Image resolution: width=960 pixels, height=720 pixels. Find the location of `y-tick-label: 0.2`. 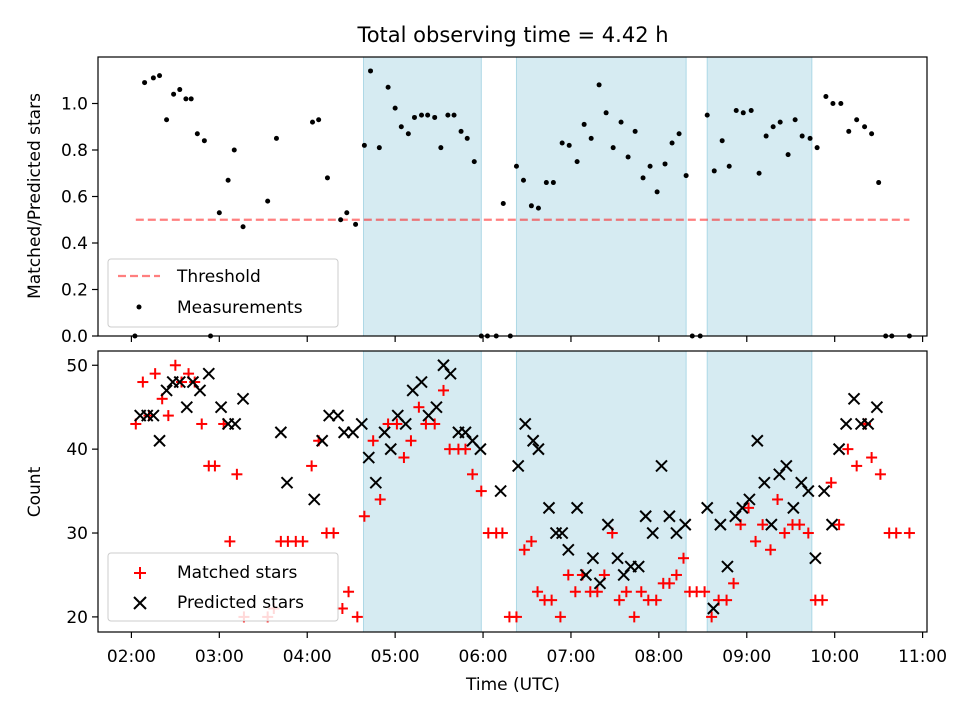

y-tick-label: 0.2 is located at coordinates (74, 291).